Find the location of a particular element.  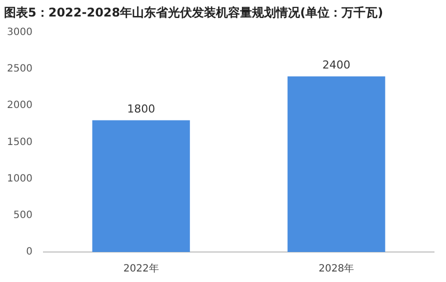

data-label: 2400 is located at coordinates (336, 65).